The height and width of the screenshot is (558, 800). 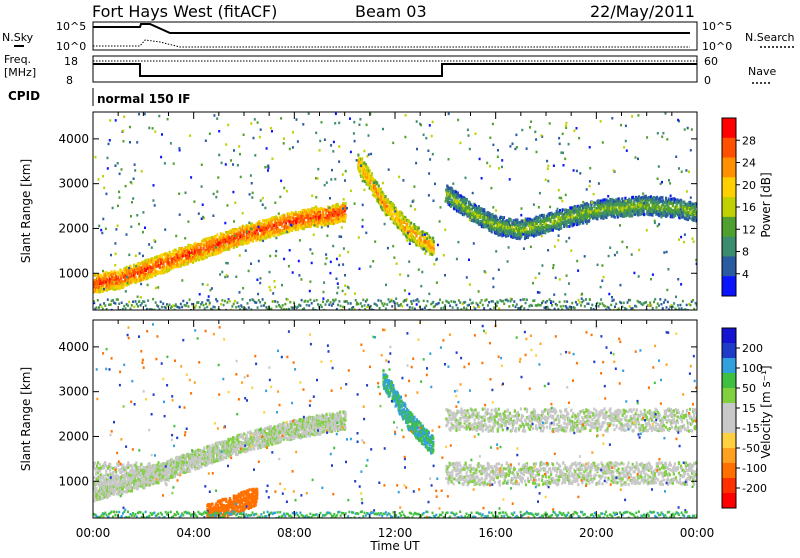 What do you see at coordinates (717, 26) in the screenshot?
I see `noise-tick-top-right: 10^5` at bounding box center [717, 26].